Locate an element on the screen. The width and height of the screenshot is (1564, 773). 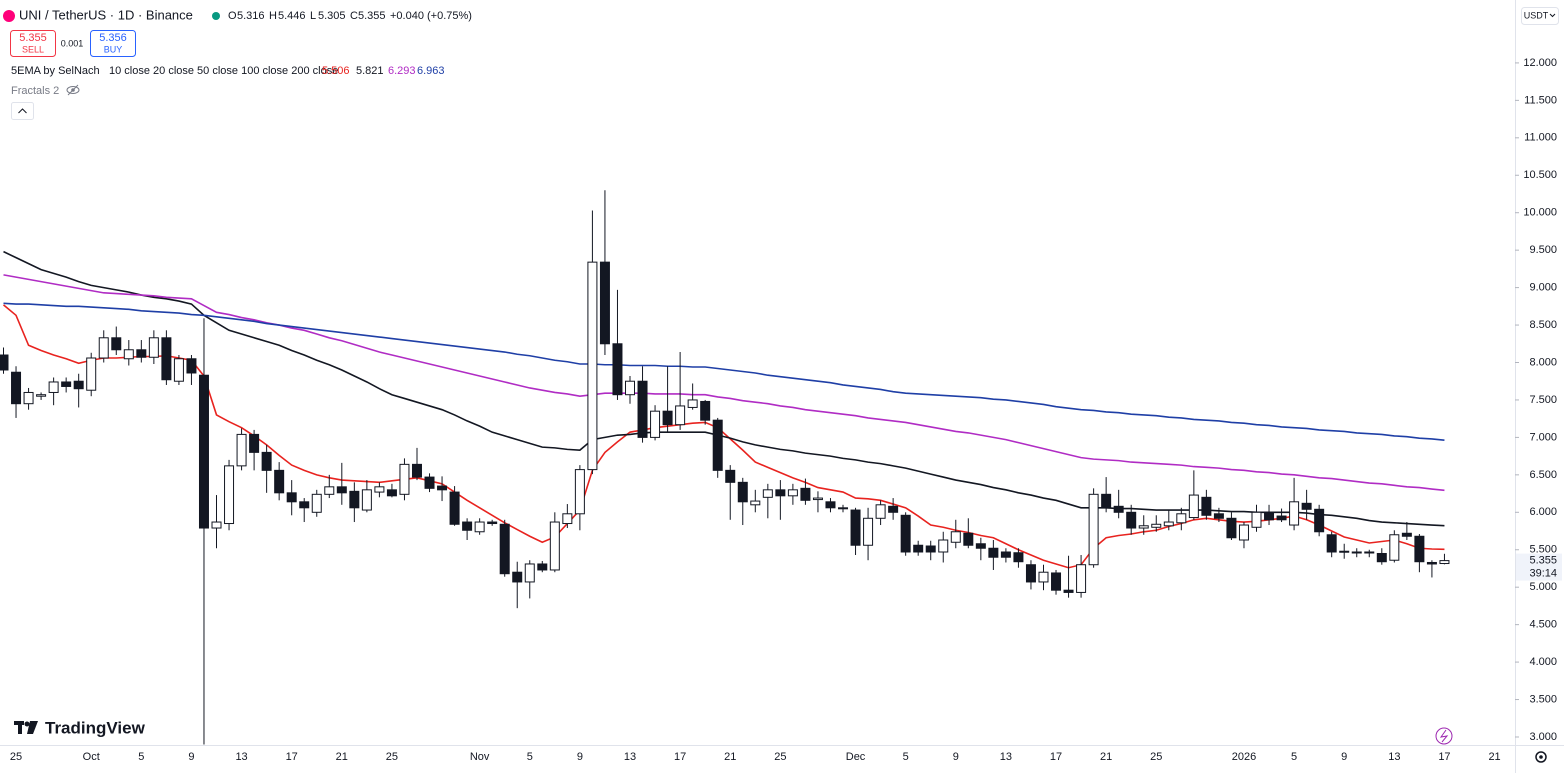
buy-button is located at coordinates (113, 43).